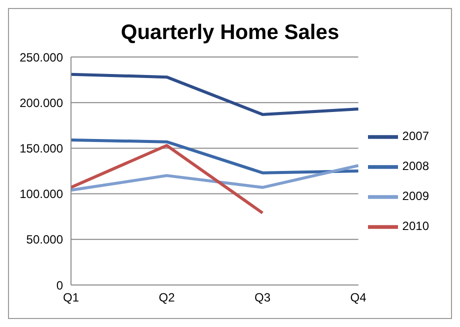 The image size is (460, 327). What do you see at coordinates (415, 196) in the screenshot?
I see `legend-label: 2009` at bounding box center [415, 196].